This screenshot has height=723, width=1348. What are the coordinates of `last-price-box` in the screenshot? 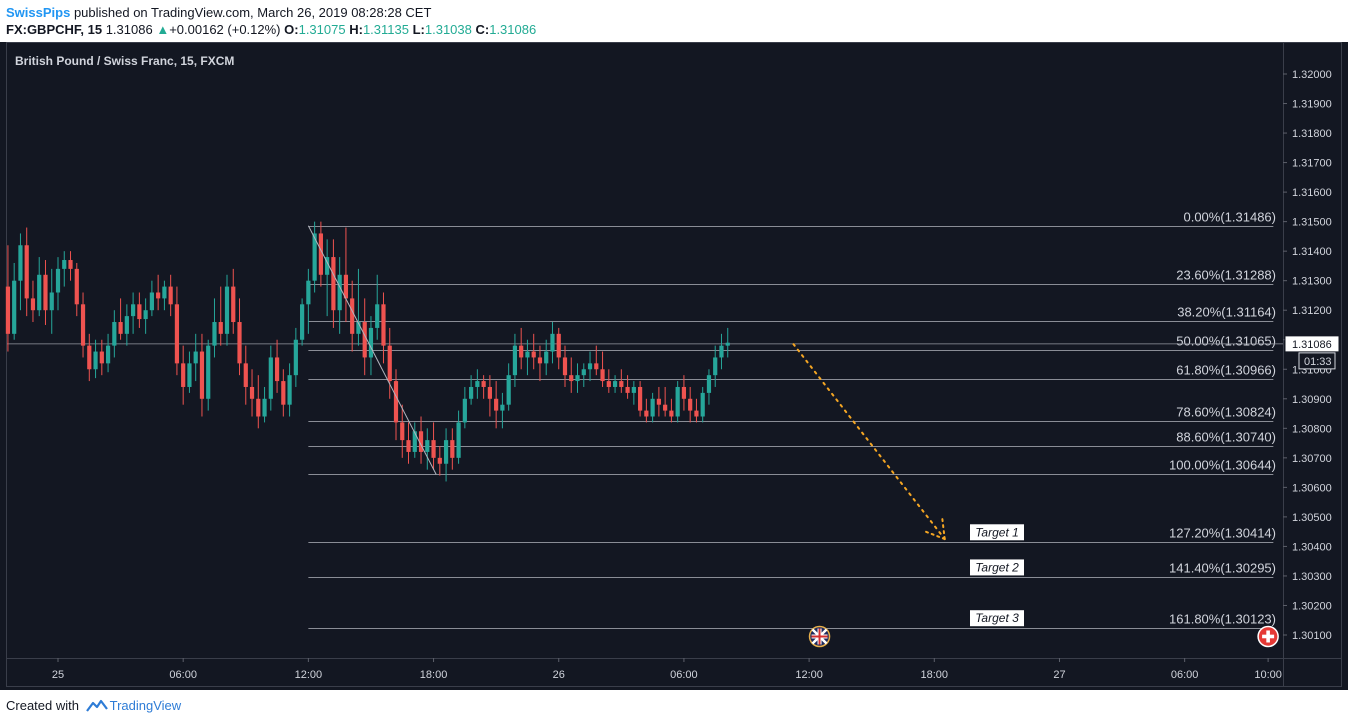 It's located at (1312, 344).